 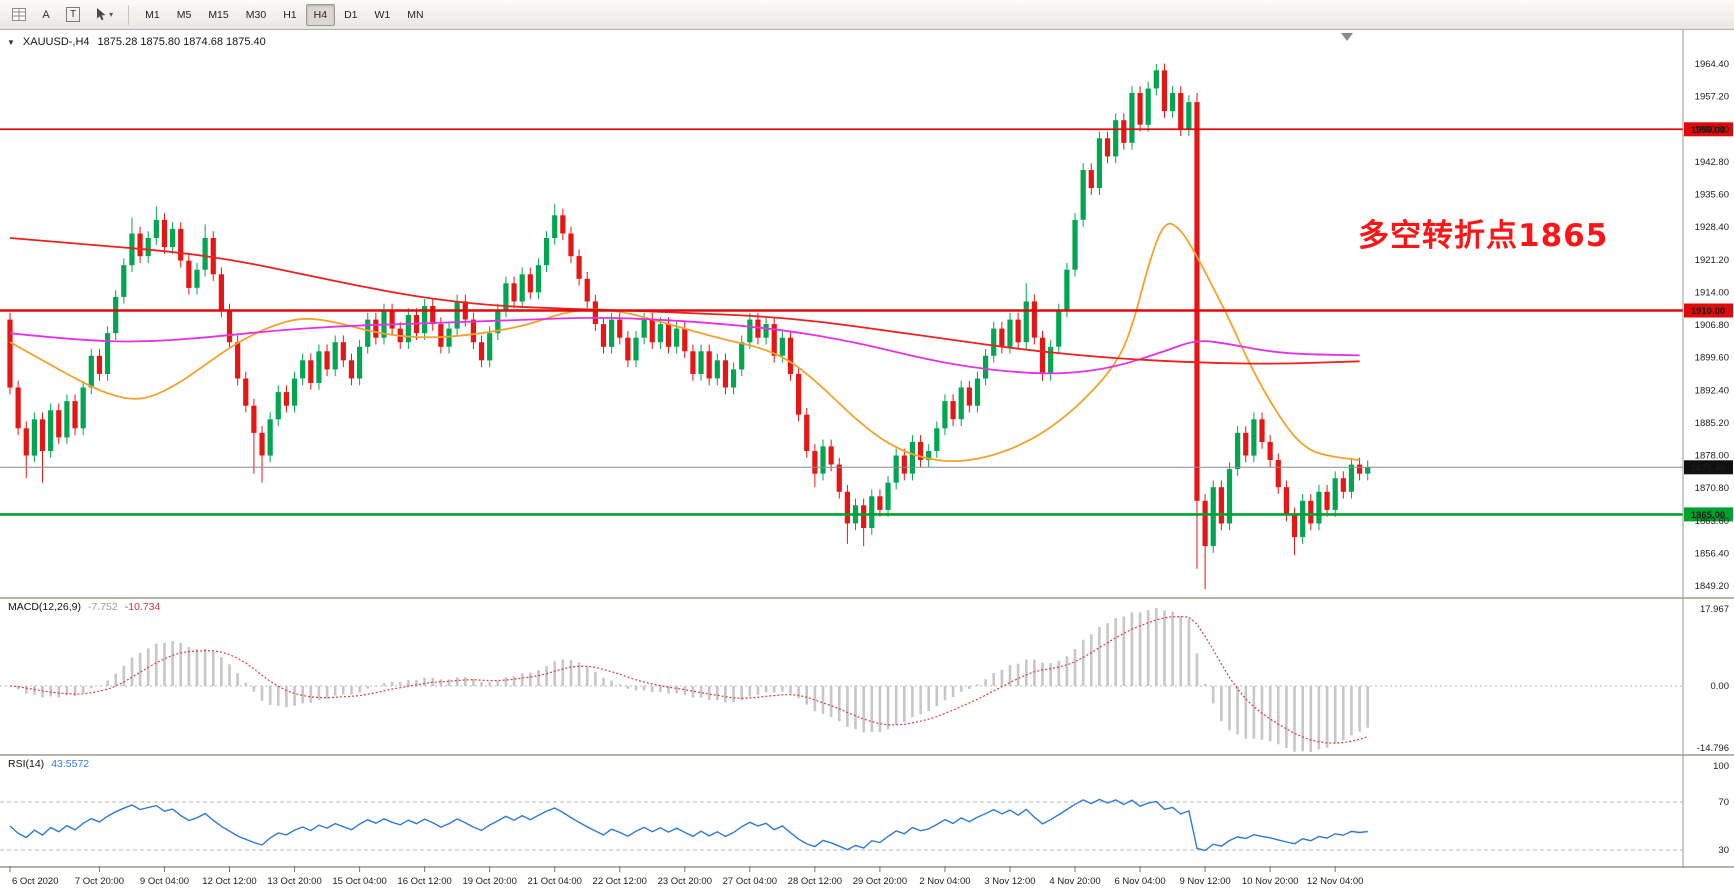 I want to click on svg-text: 1906.80, so click(x=1712, y=325).